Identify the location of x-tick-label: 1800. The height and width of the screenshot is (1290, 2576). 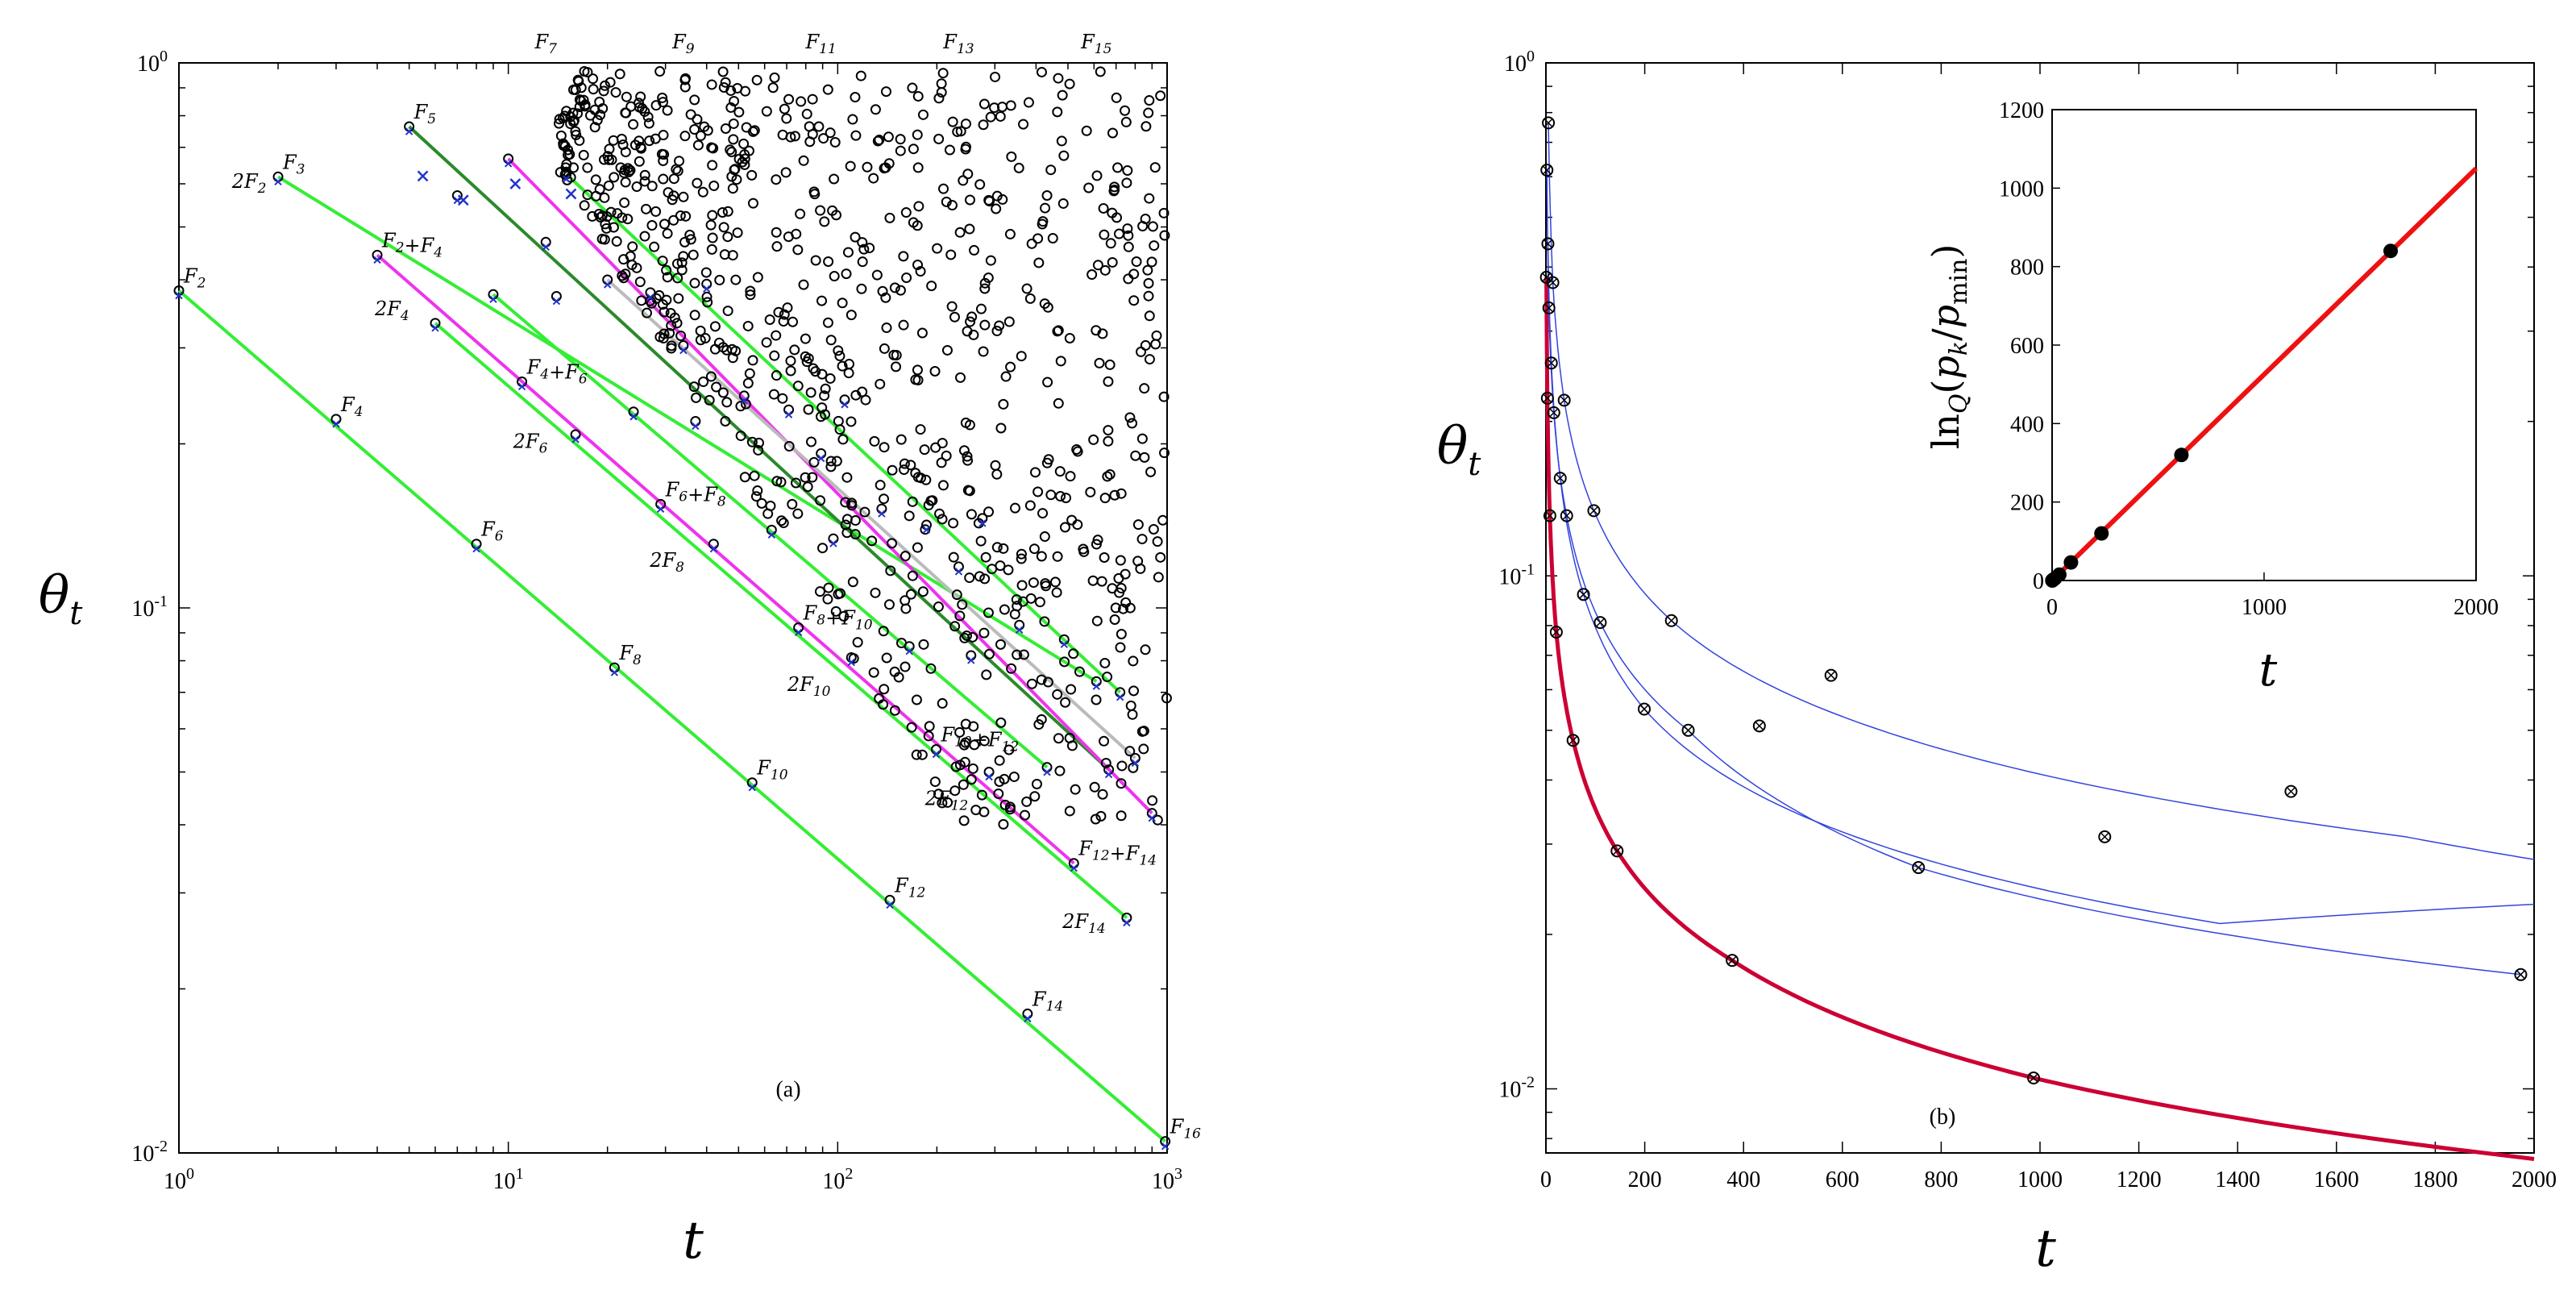
(2435, 1179).